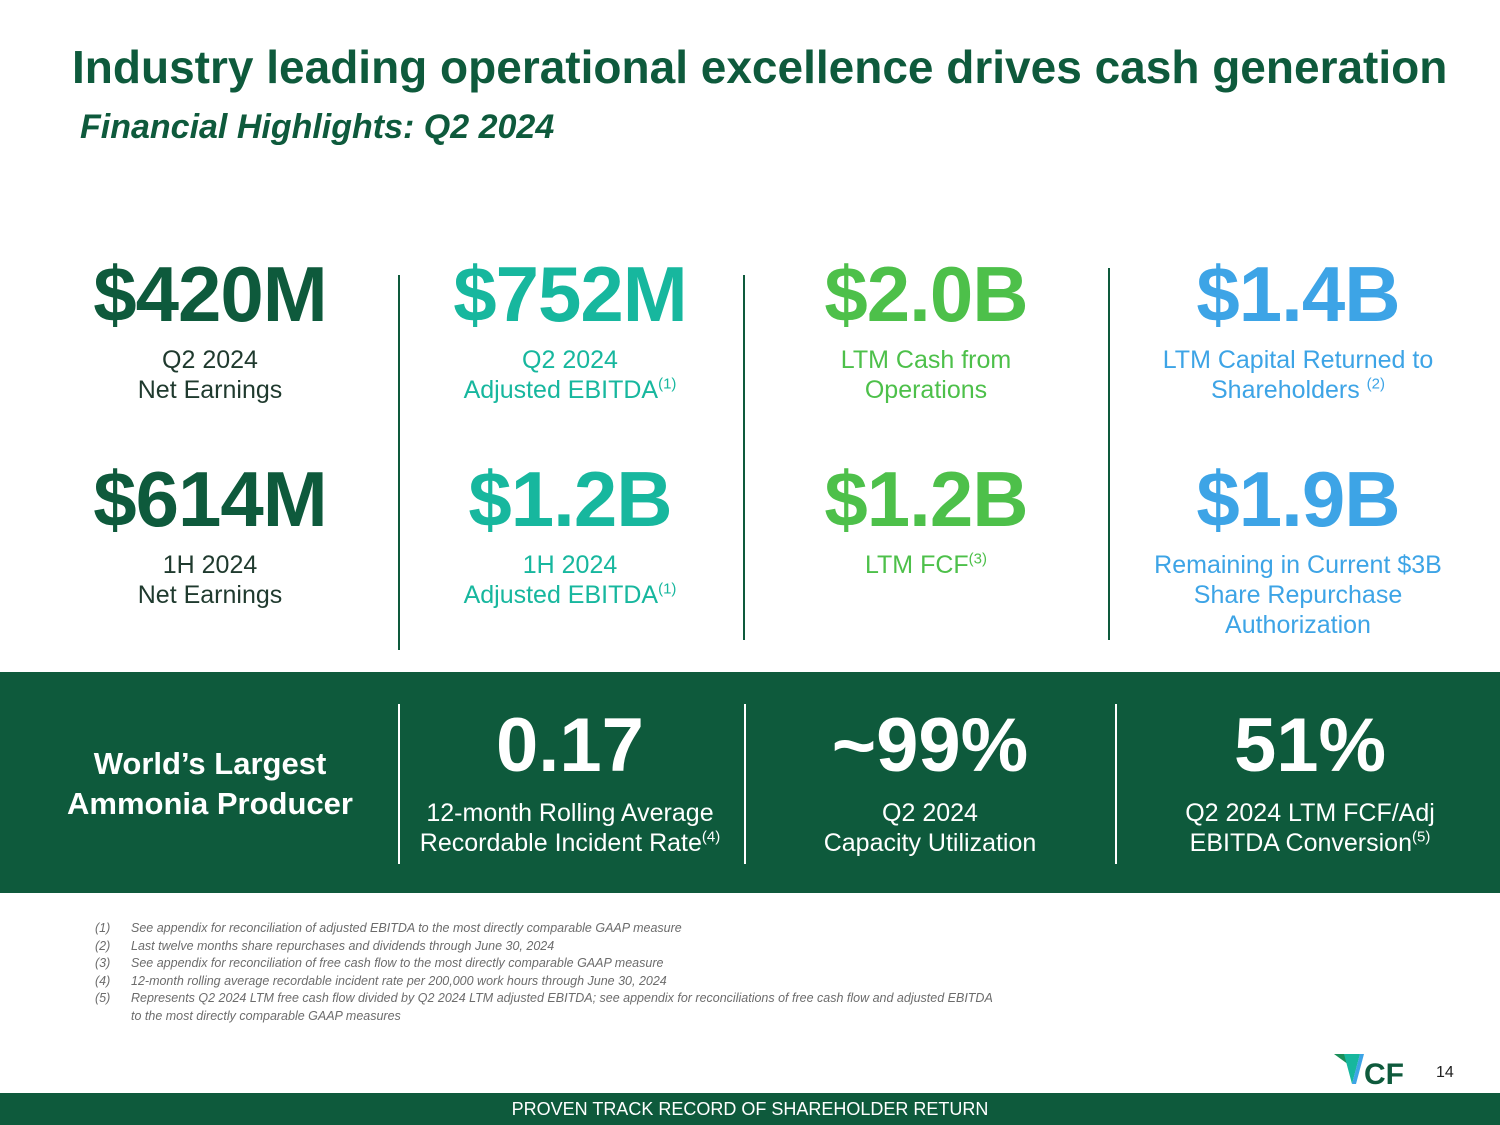 Image resolution: width=1500 pixels, height=1125 pixels. I want to click on metric-value: $1.9B, so click(1298, 499).